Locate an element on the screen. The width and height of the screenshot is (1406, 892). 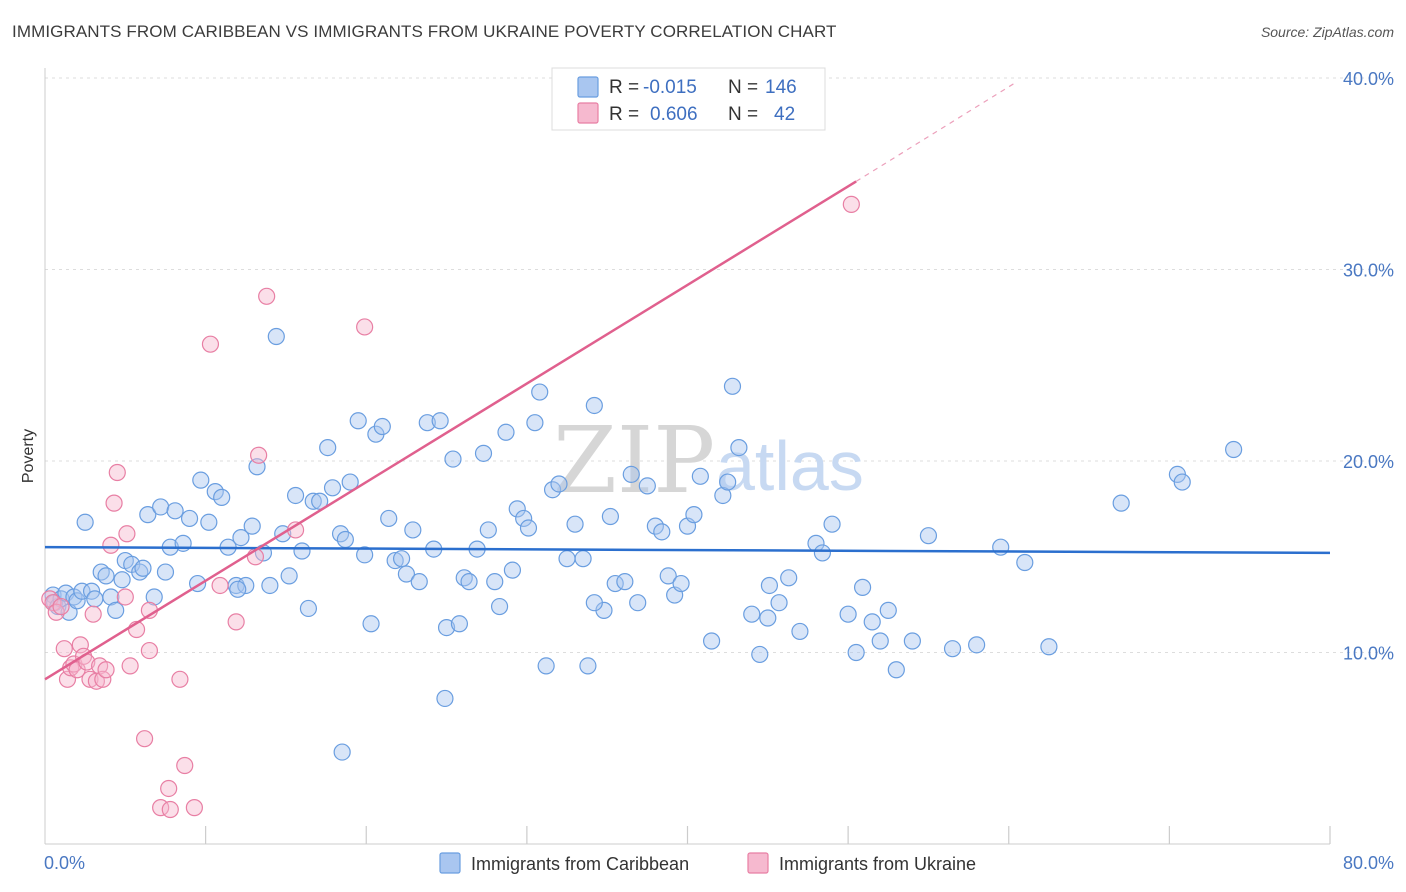
legend-swatch-ukraine is located at coordinates (588, 113).